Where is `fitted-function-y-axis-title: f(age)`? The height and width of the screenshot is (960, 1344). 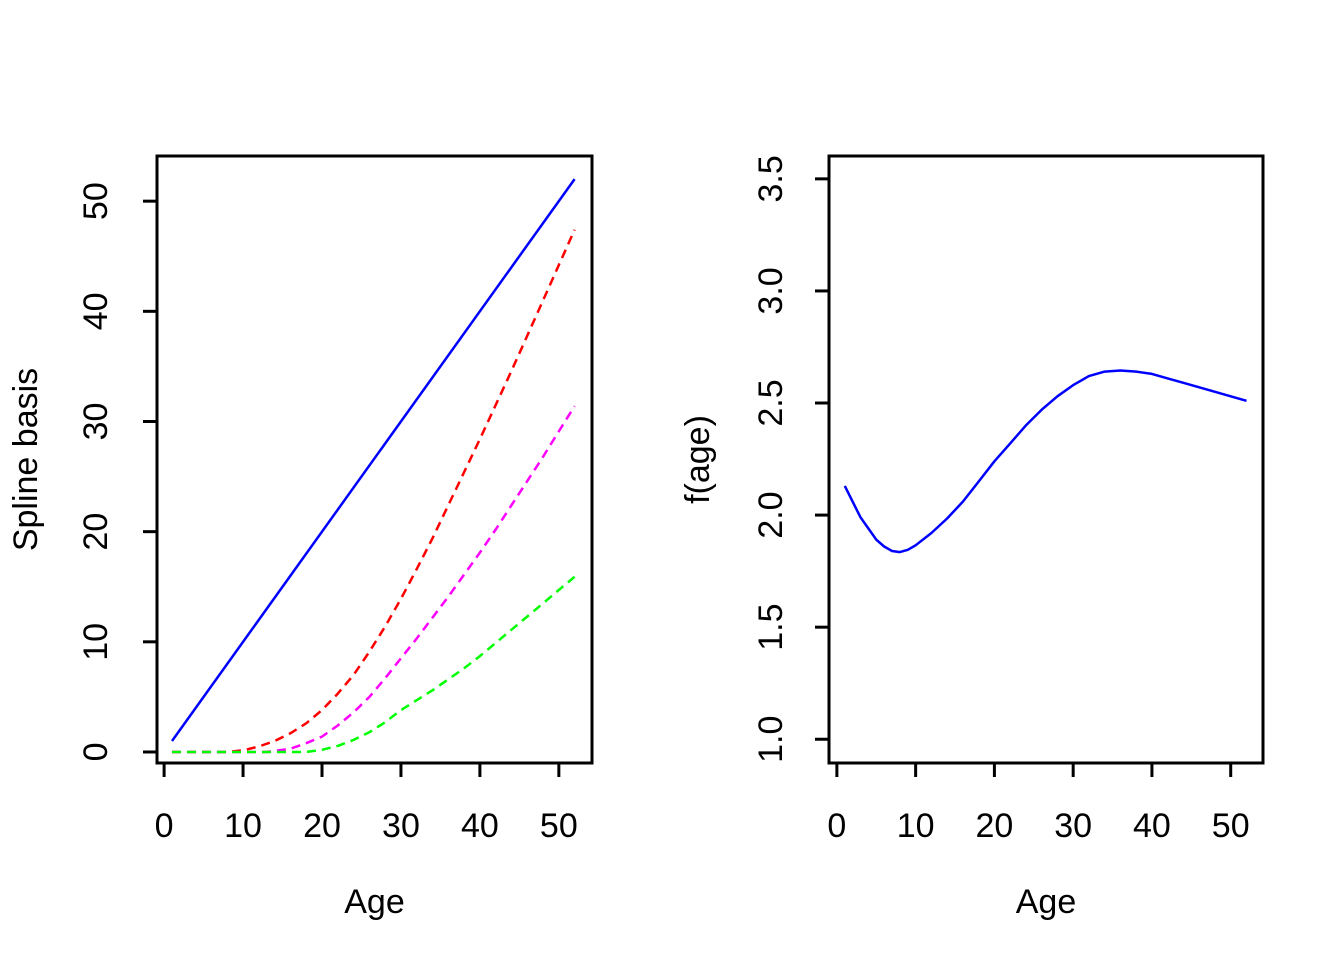
fitted-function-y-axis-title: f(age) is located at coordinates (698, 459).